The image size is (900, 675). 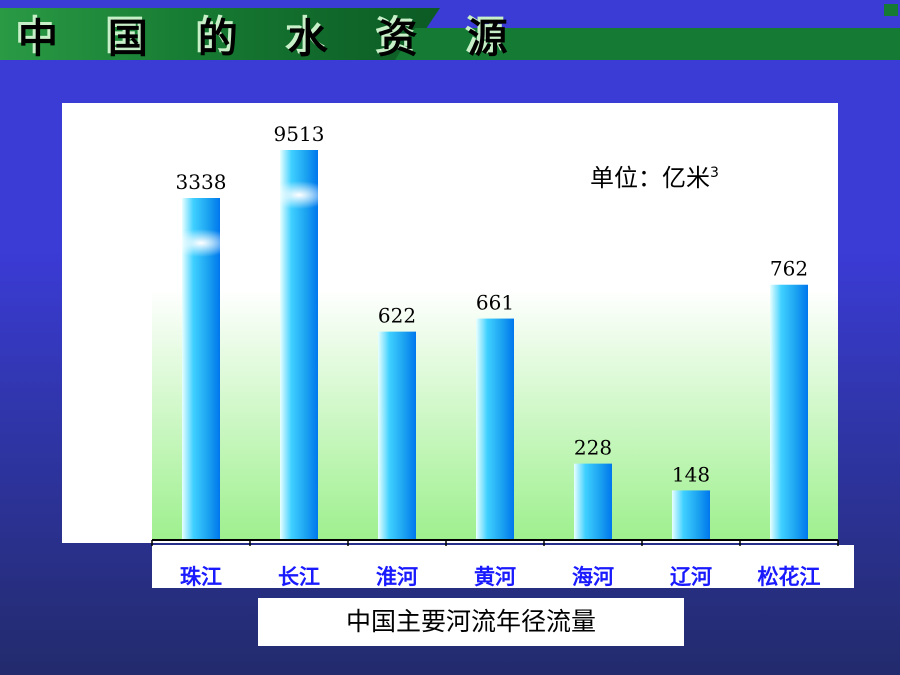 I want to click on bar-黄河, so click(x=495, y=429).